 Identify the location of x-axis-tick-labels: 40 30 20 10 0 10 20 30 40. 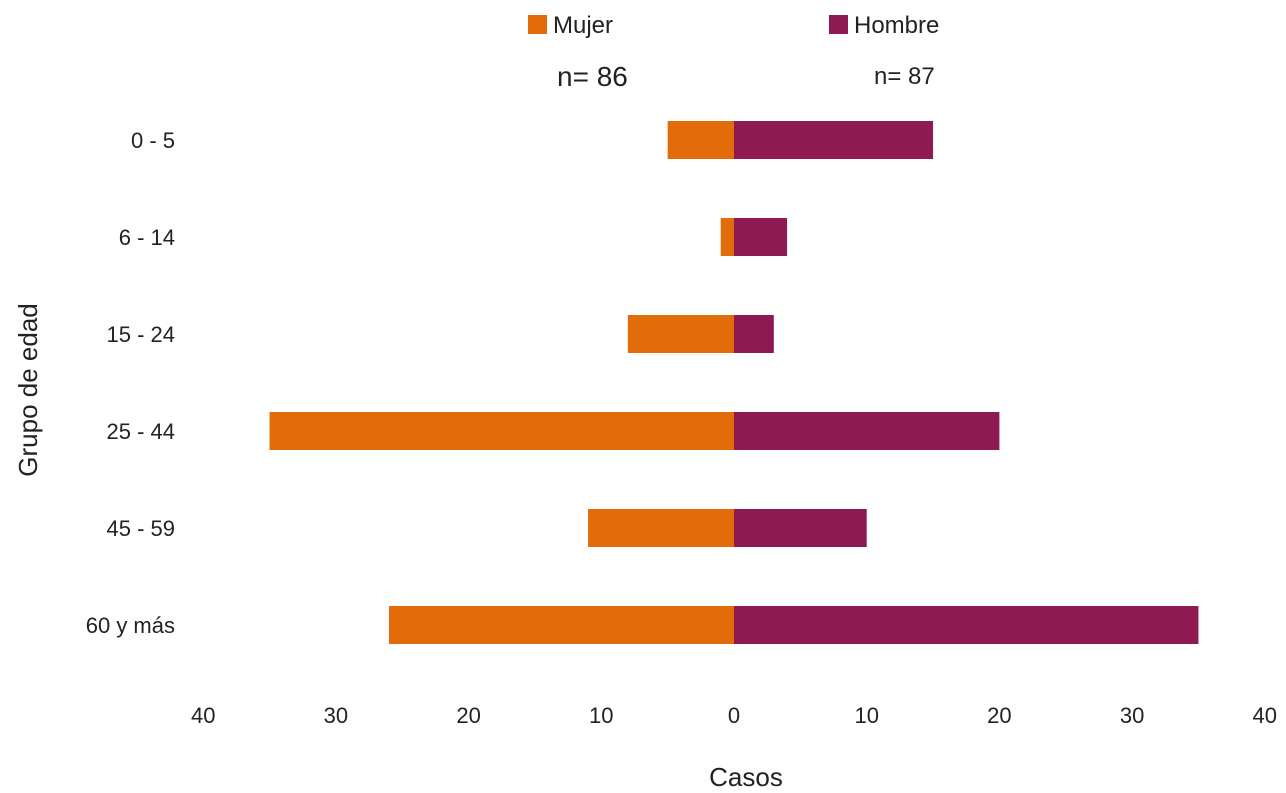
(734, 715).